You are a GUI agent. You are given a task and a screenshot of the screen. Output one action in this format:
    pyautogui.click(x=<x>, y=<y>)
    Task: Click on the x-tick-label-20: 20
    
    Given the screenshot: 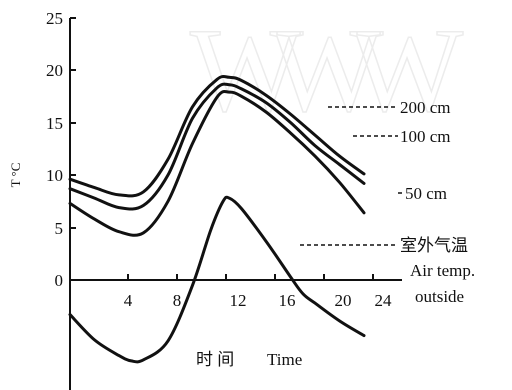 What is the action you would take?
    pyautogui.click(x=343, y=300)
    